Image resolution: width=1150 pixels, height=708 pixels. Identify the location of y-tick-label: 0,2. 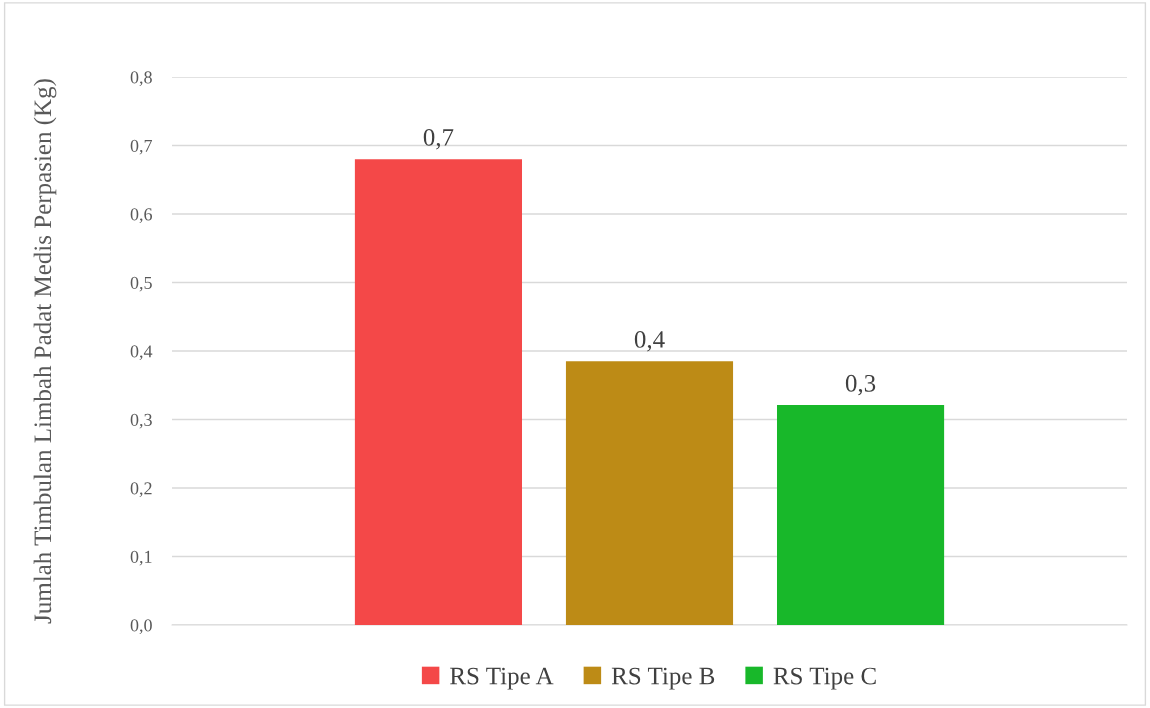
(141, 490).